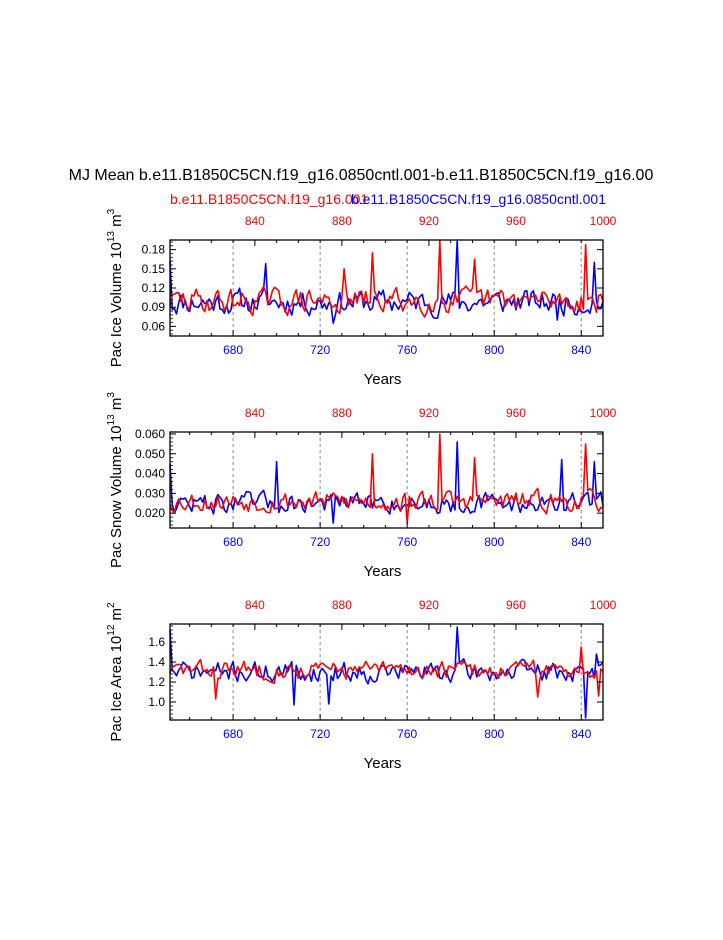 The height and width of the screenshot is (940, 723). Describe the element at coordinates (150, 474) in the screenshot. I see `y-tick-label: 0.040` at that location.